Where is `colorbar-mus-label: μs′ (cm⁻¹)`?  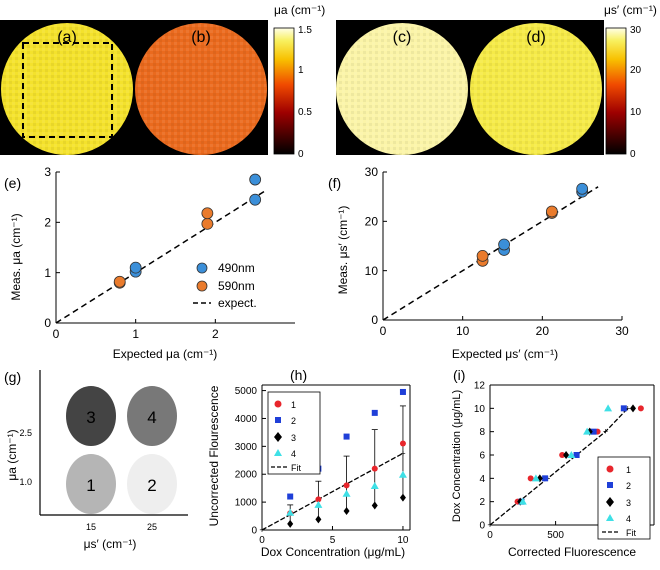
colorbar-mus-label: μs′ (cm⁻¹) is located at coordinates (630, 10).